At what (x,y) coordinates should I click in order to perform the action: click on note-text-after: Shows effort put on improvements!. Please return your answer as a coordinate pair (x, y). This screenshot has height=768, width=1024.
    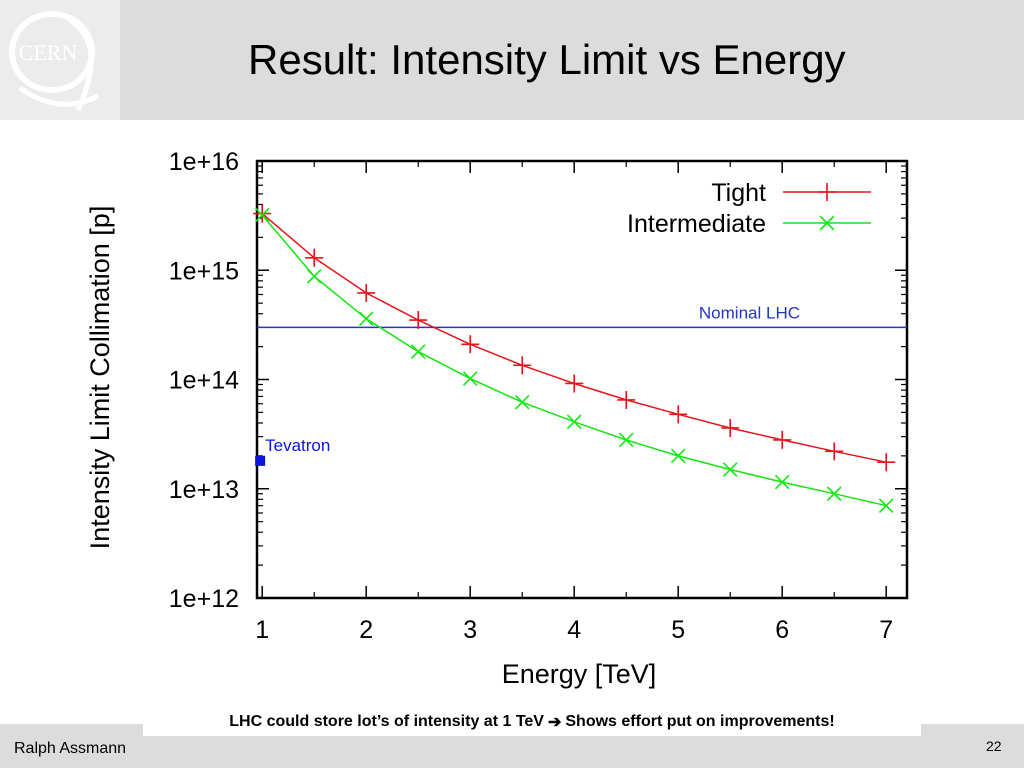
    Looking at the image, I should click on (700, 721).